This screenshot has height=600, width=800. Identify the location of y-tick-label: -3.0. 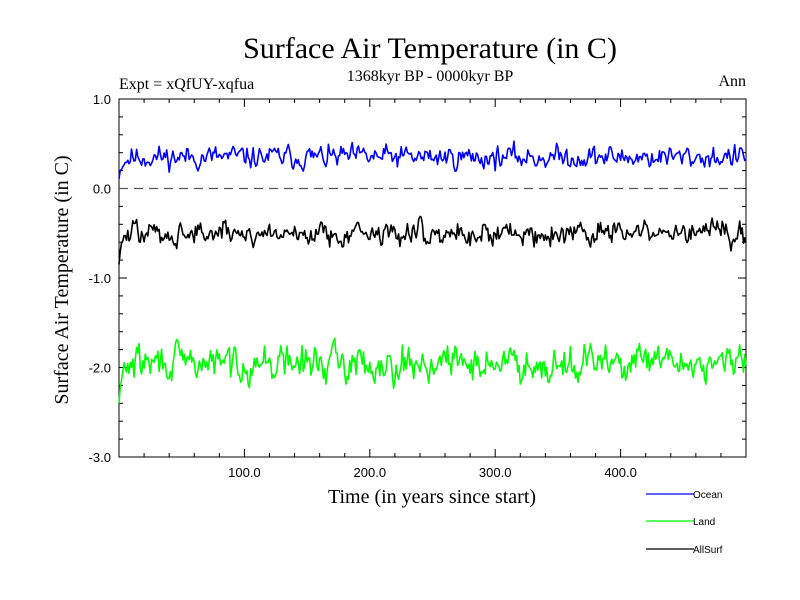
(100, 457).